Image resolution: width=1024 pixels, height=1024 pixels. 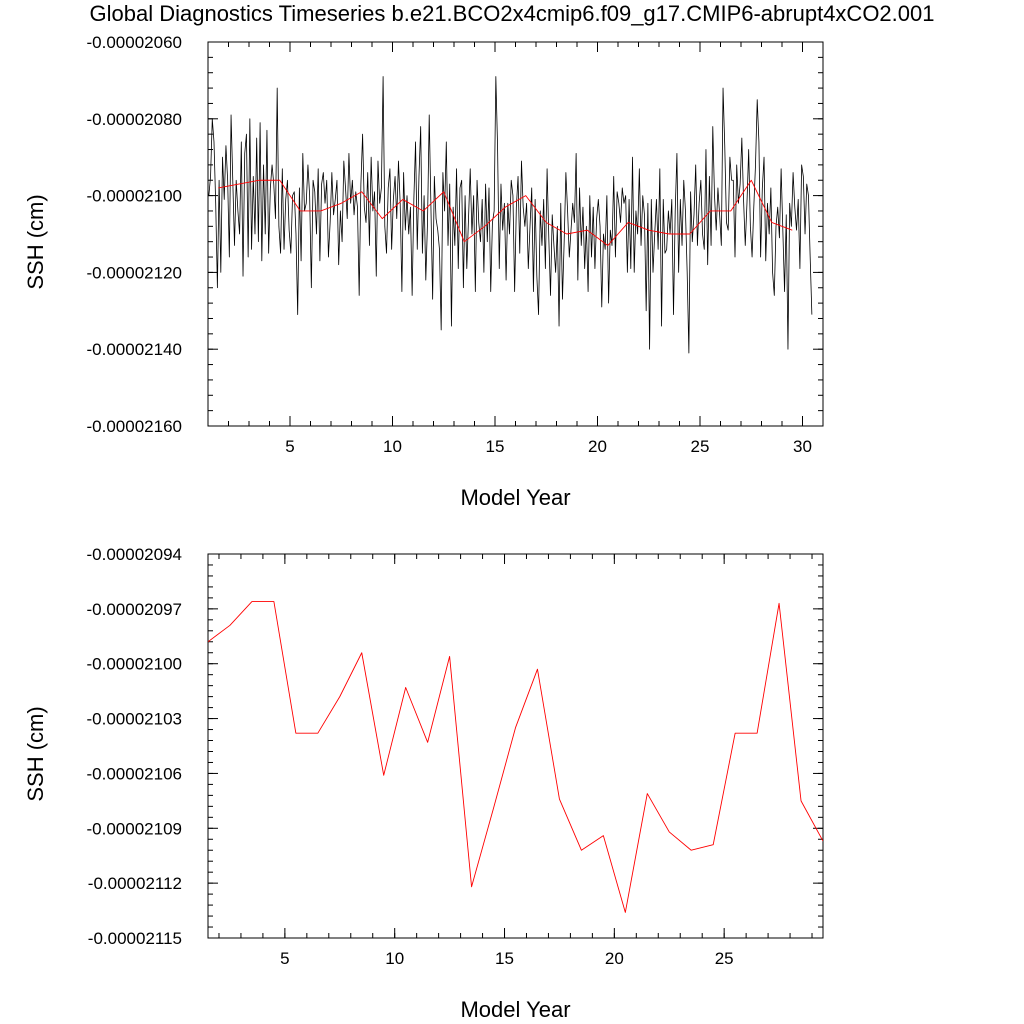 What do you see at coordinates (505, 212) in the screenshot?
I see `series-line-annual` at bounding box center [505, 212].